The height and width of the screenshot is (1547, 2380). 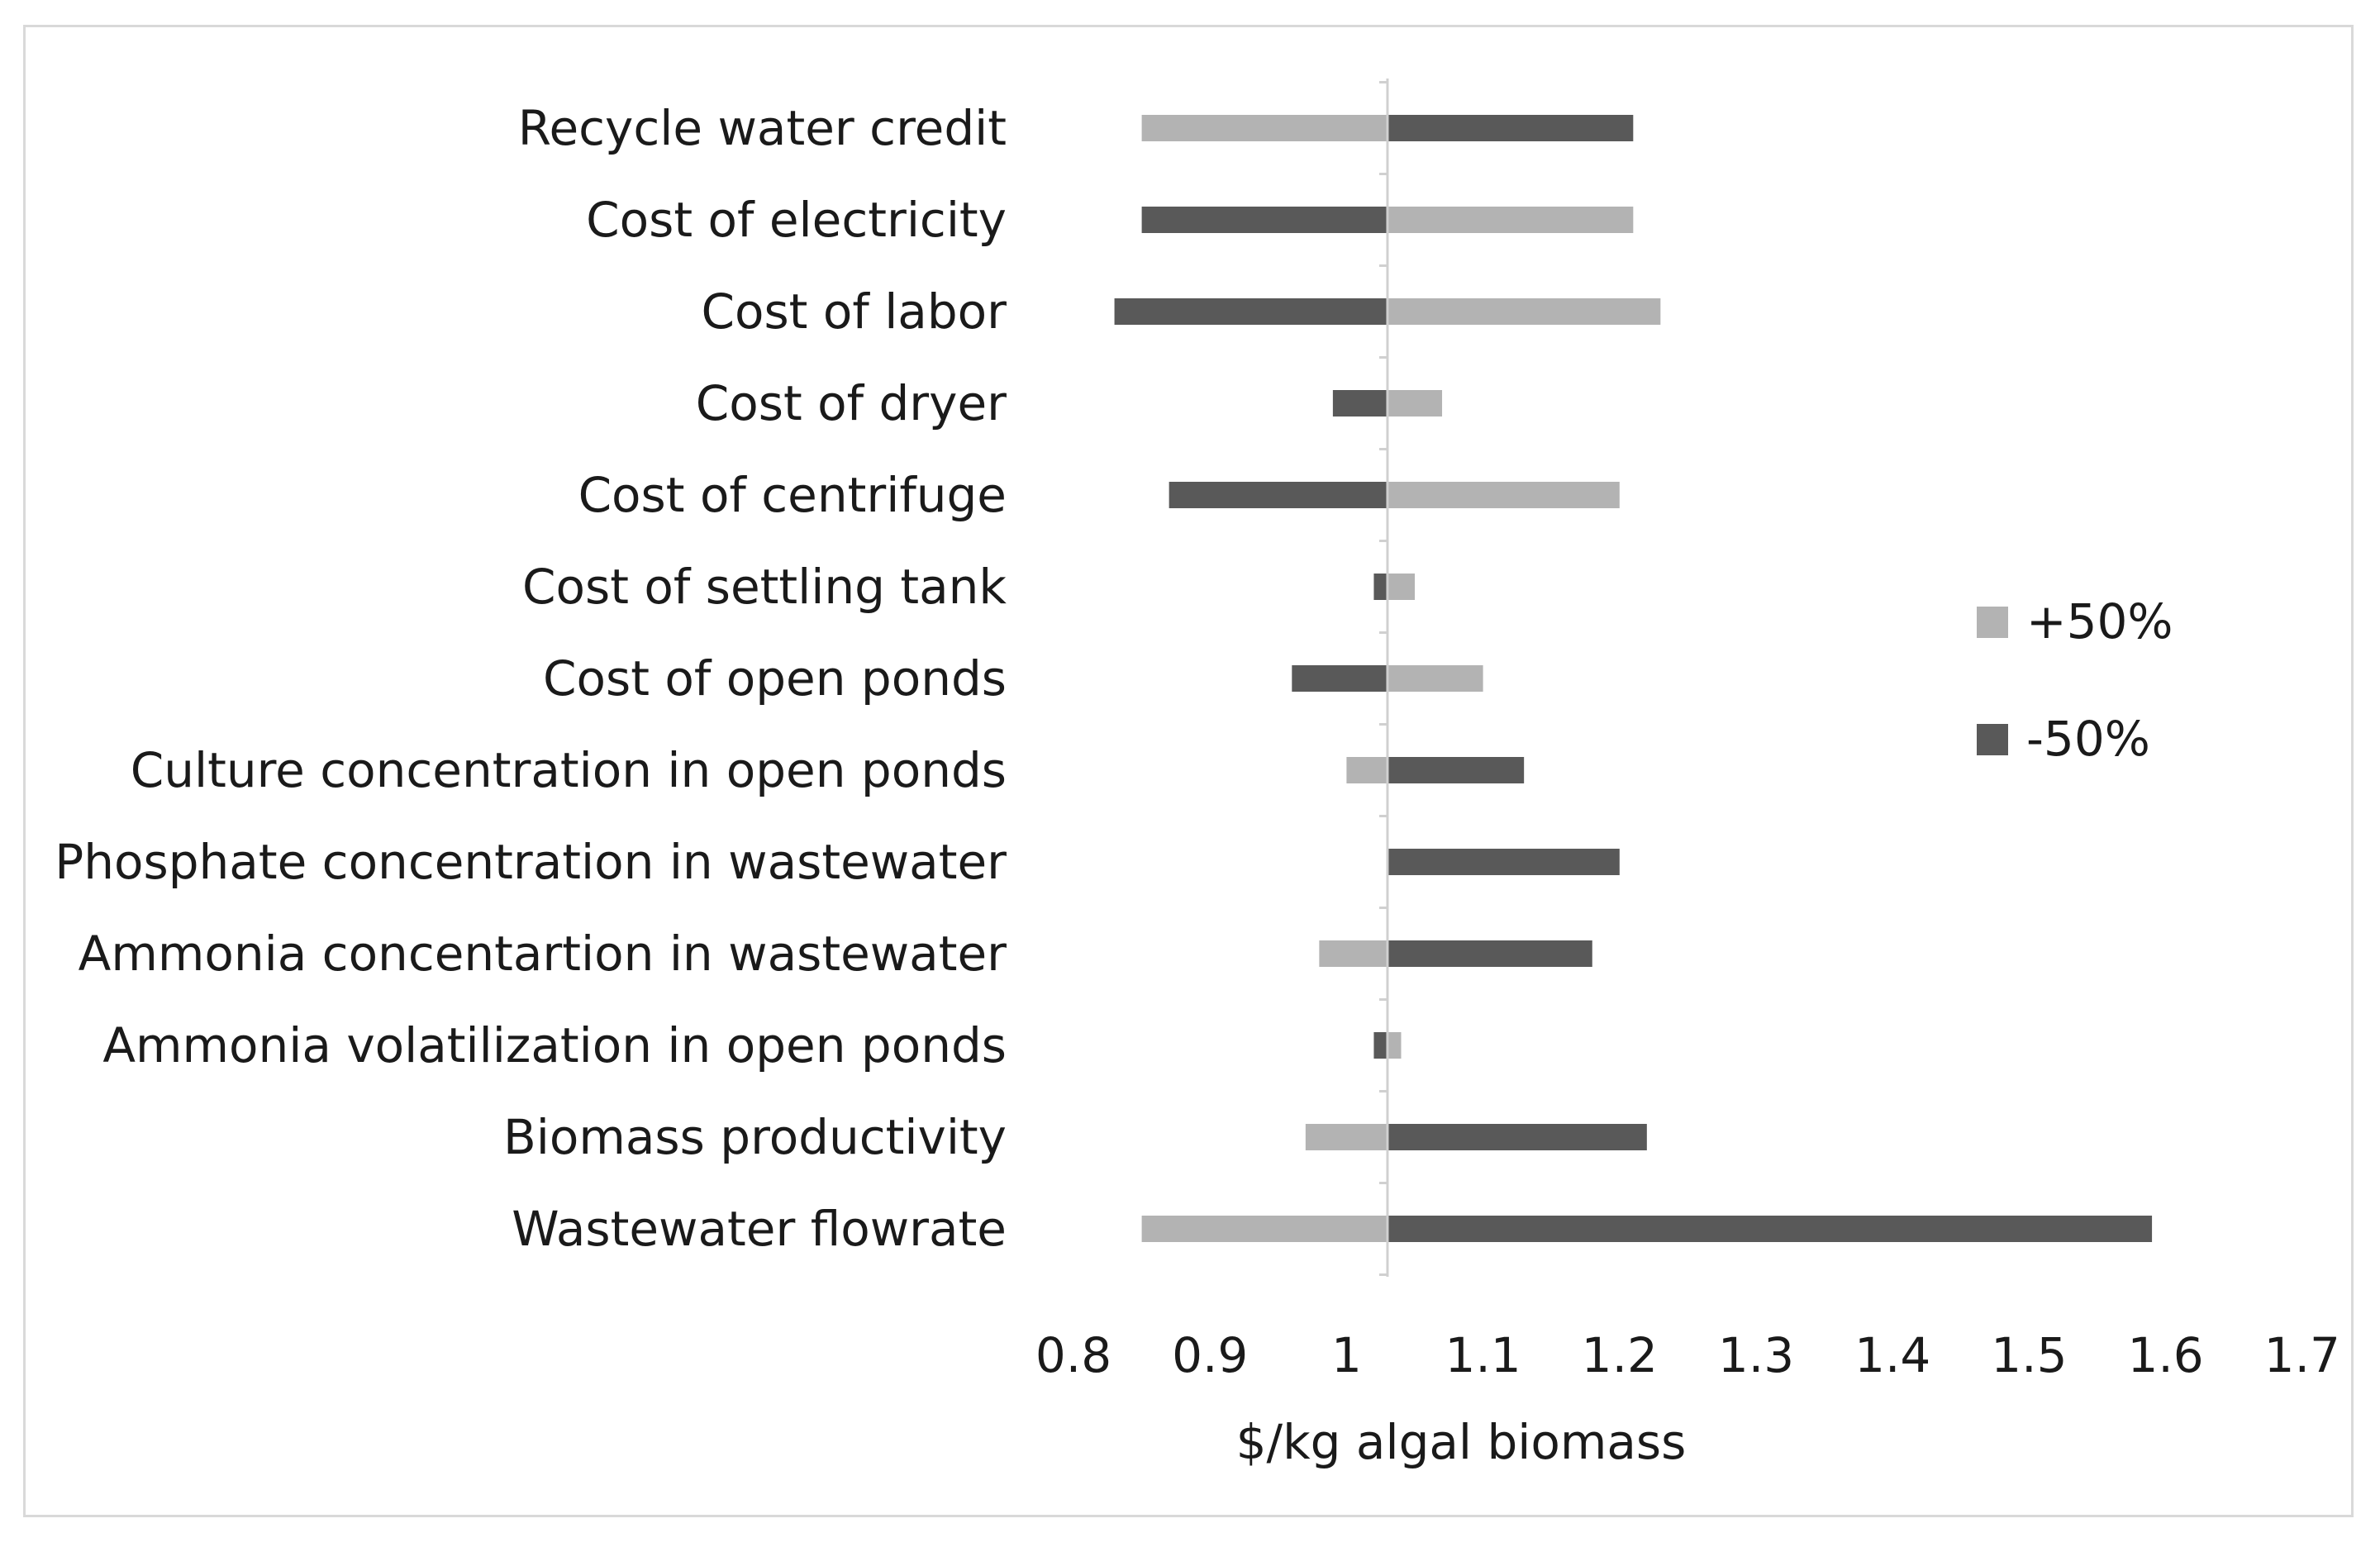 I want to click on category-label: Phosphate concentration in wastewater, so click(x=531, y=862).